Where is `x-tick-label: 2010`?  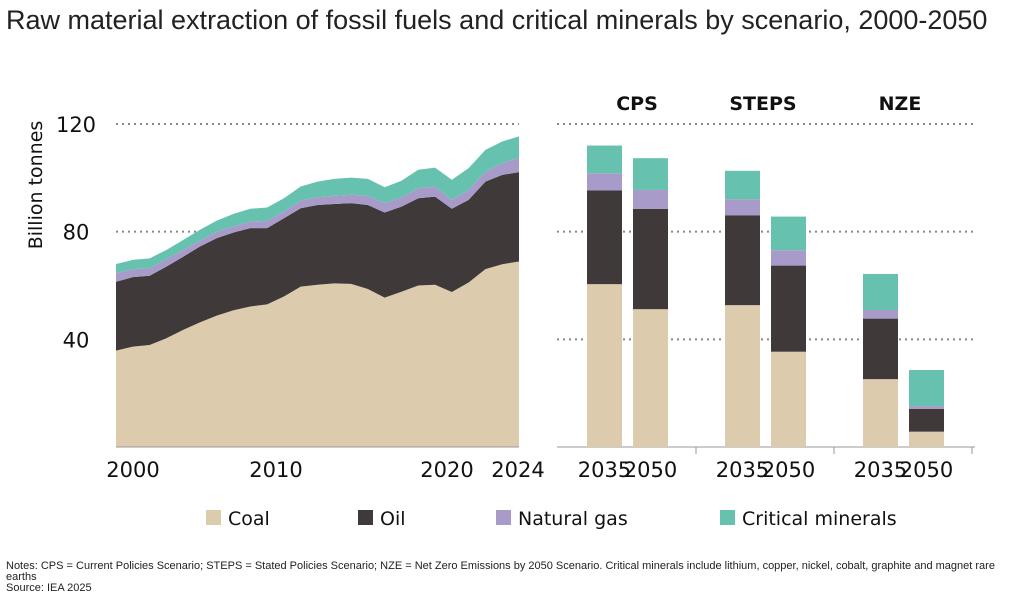 x-tick-label: 2010 is located at coordinates (275, 470).